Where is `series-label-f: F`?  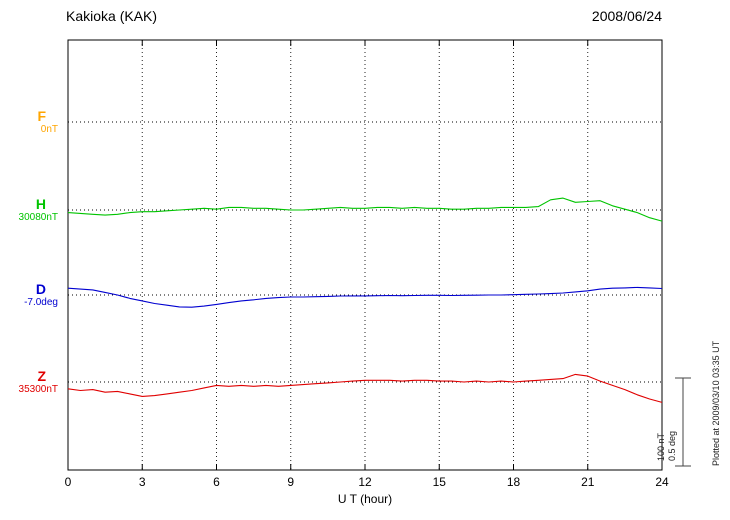 series-label-f: F is located at coordinates (41, 116).